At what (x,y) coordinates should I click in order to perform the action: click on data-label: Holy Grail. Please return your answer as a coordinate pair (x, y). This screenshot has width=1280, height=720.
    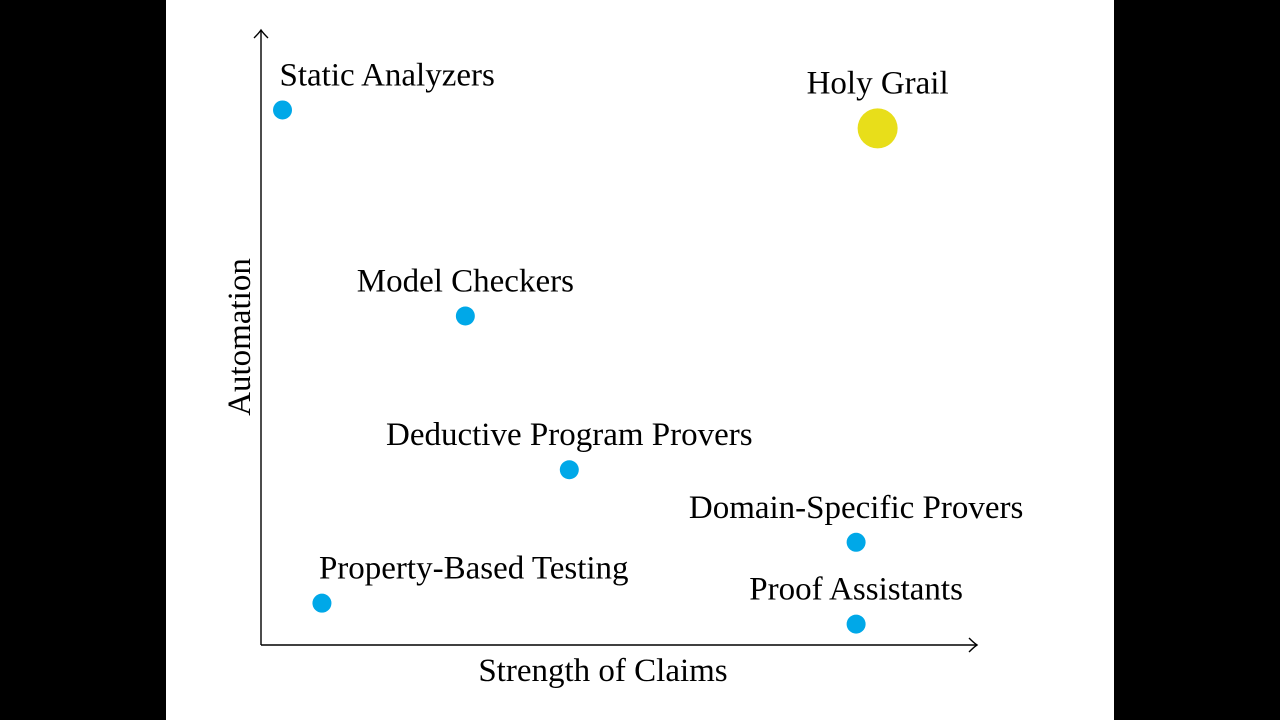
    Looking at the image, I should click on (878, 83).